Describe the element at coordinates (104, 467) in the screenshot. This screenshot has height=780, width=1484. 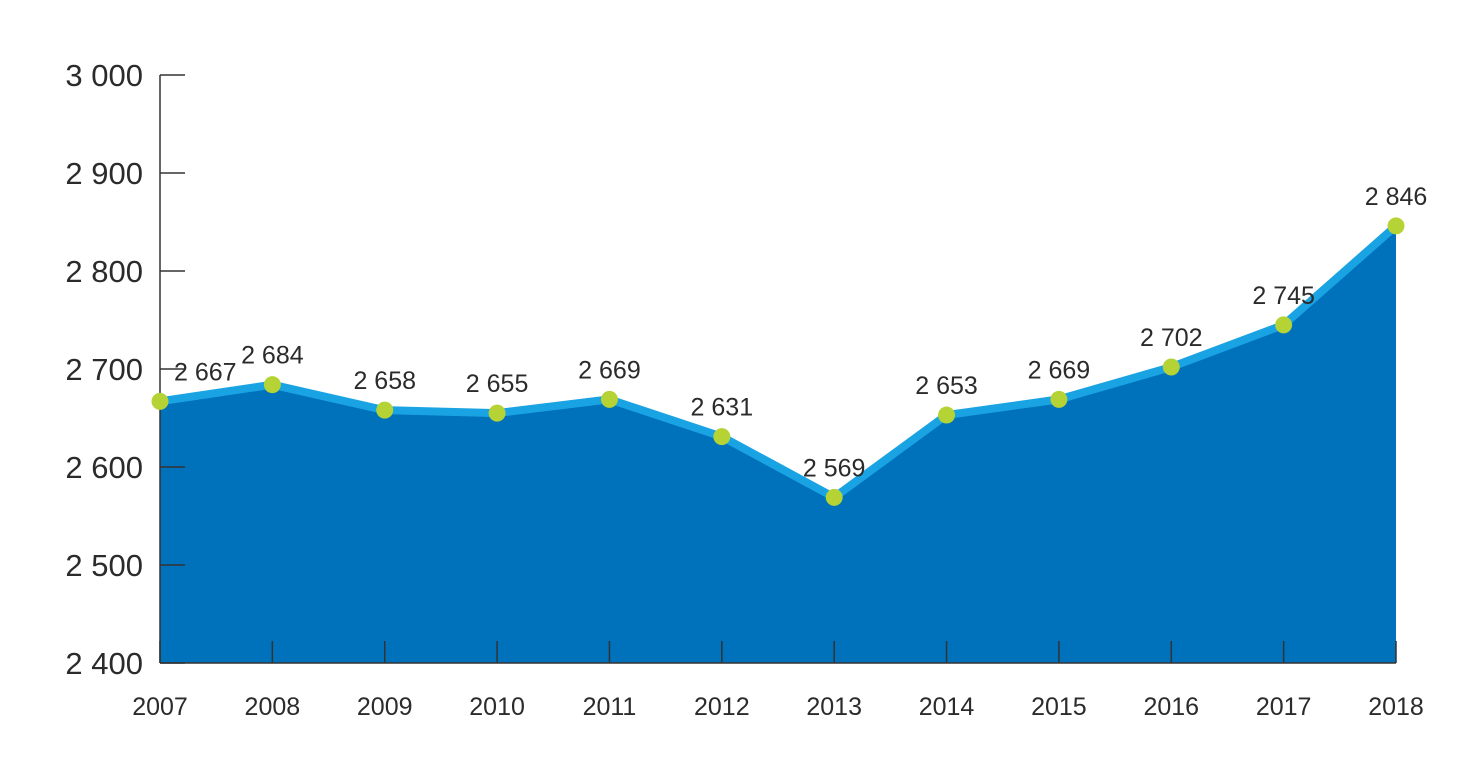
I see `y-tick-label: 2 600` at that location.